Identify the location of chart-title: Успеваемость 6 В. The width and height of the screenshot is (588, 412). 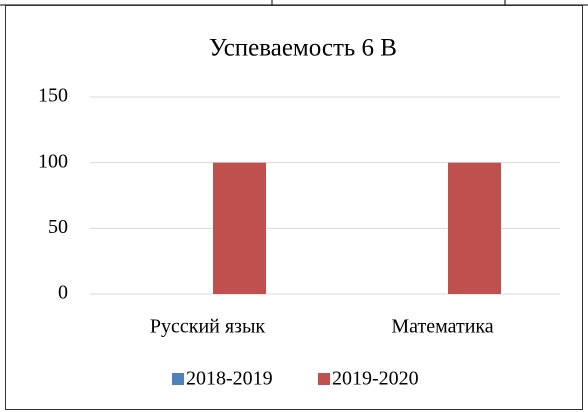
(303, 48).